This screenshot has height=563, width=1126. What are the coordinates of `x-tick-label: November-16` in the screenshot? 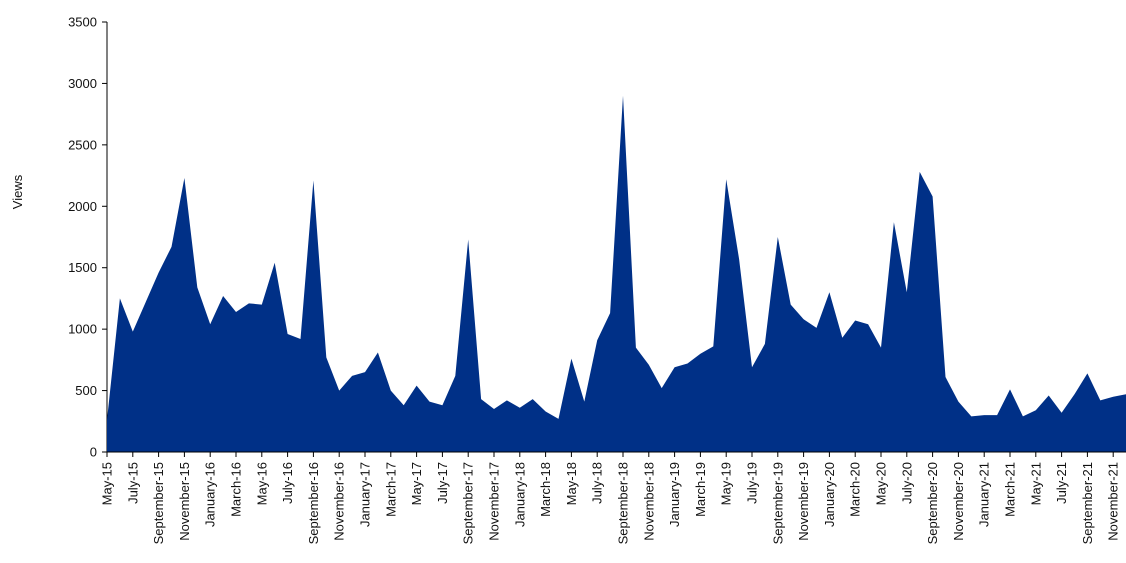 It's located at (339, 501).